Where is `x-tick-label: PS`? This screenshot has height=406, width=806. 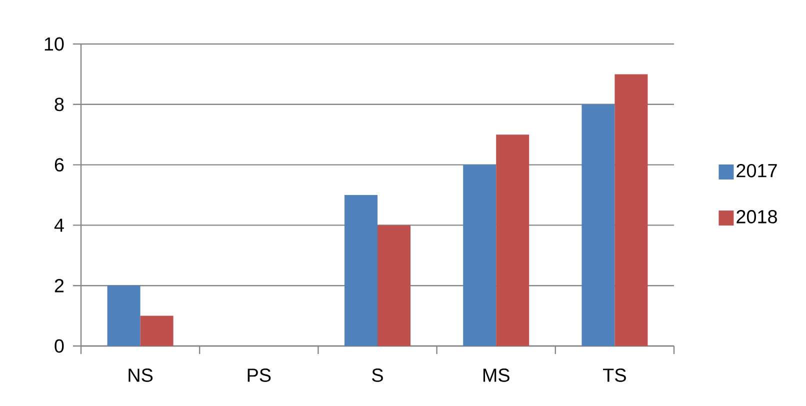 x-tick-label: PS is located at coordinates (259, 375).